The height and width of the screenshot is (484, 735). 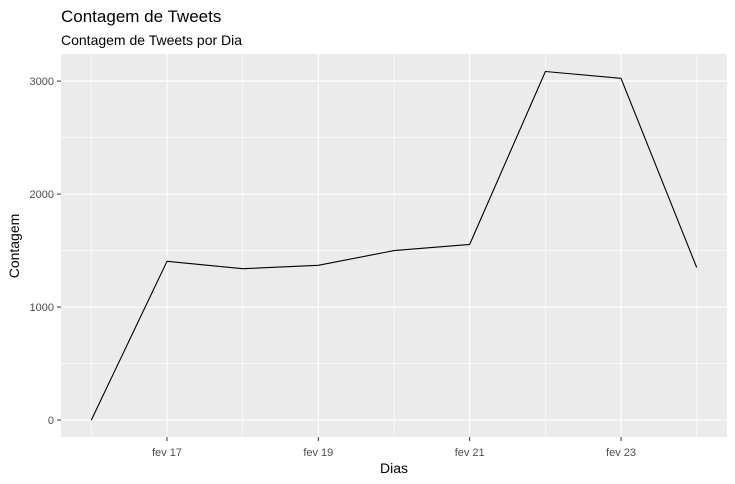 I want to click on y-axis-title: Contagem, so click(x=14, y=246).